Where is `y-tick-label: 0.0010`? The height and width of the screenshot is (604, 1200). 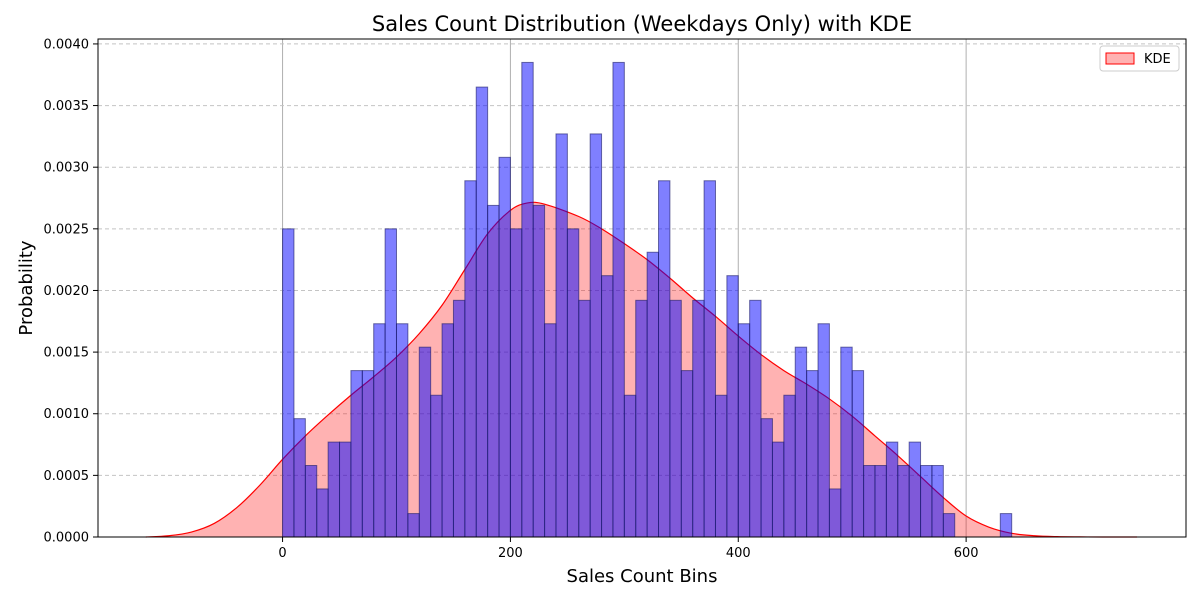 y-tick-label: 0.0010 is located at coordinates (67, 414).